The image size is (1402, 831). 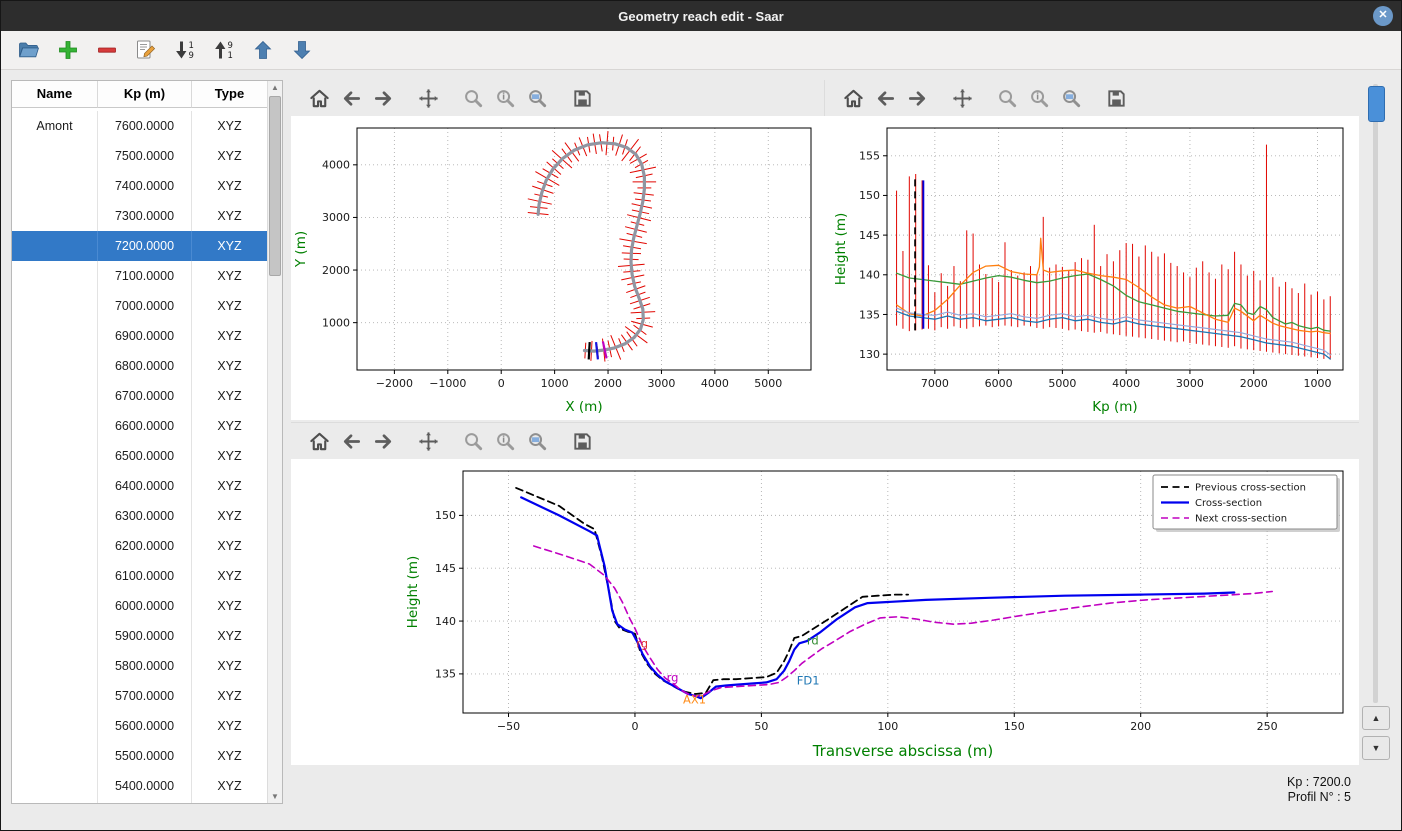 I want to click on table-cell-kp: 5400.0000, so click(x=145, y=786).